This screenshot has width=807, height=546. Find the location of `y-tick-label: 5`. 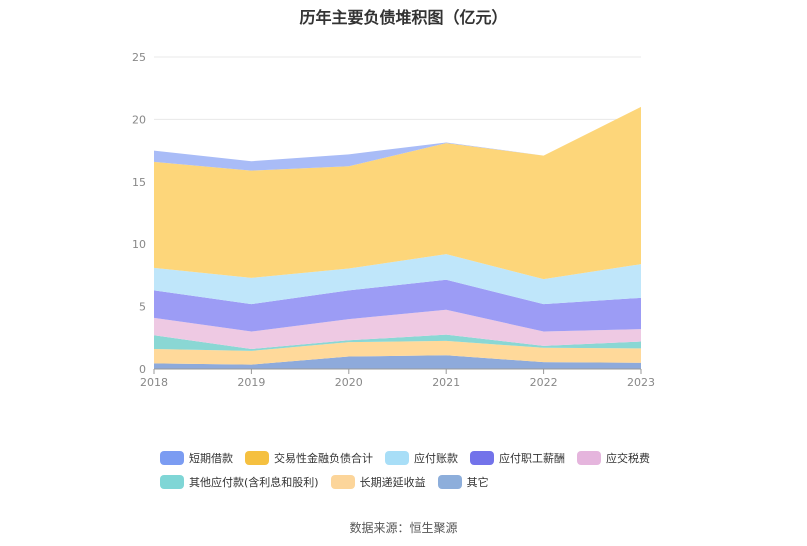

y-tick-label: 5 is located at coordinates (142, 307).